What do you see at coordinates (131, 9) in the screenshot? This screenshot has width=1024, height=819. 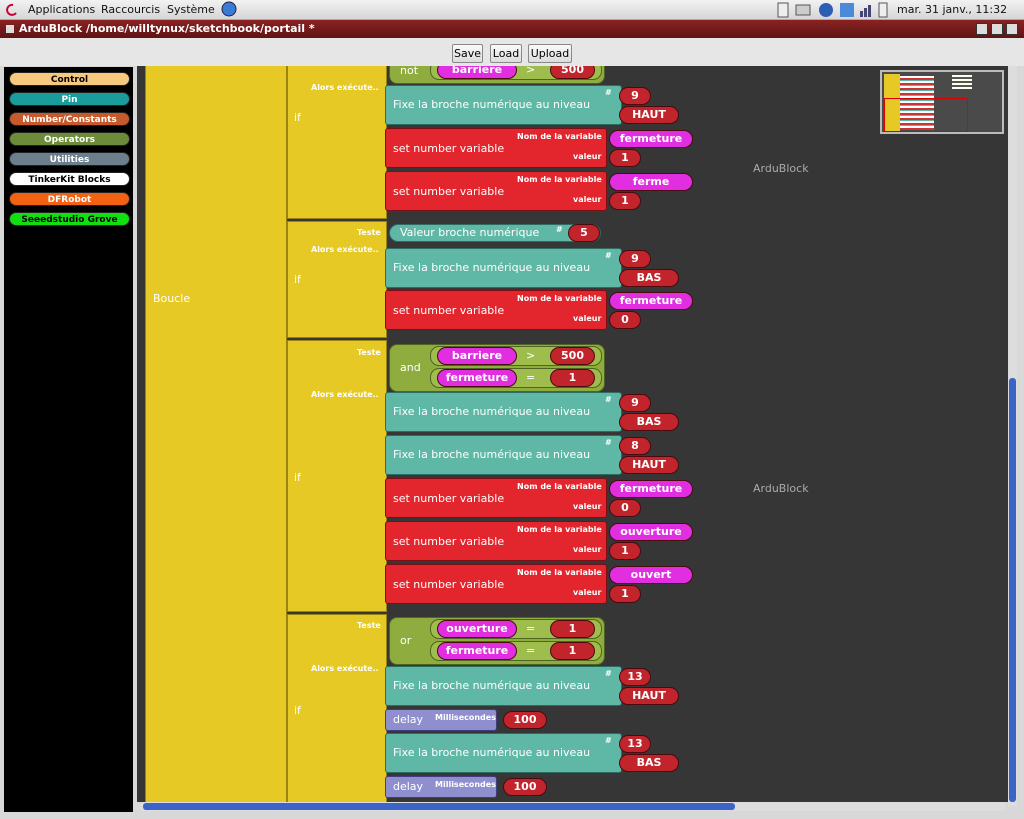 I see `menu-item: Raccourcis` at bounding box center [131, 9].